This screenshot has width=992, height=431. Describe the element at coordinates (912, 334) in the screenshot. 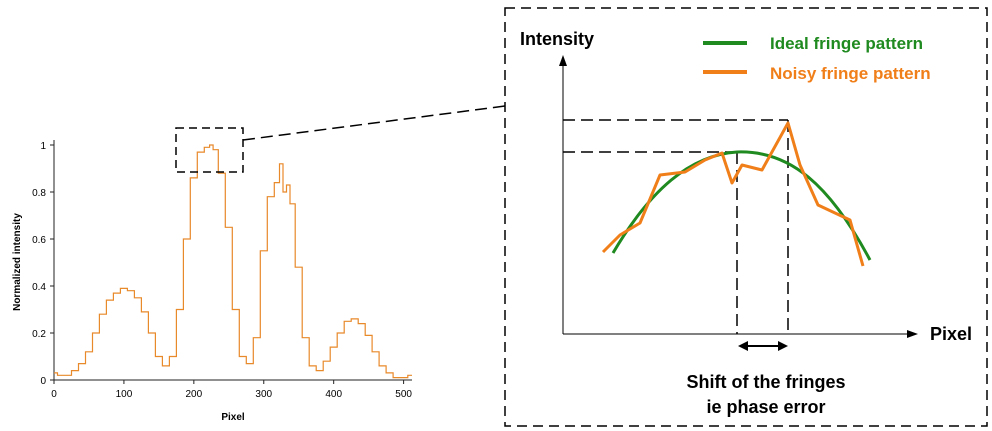

I see `pixel-axis-arrow-icon` at that location.